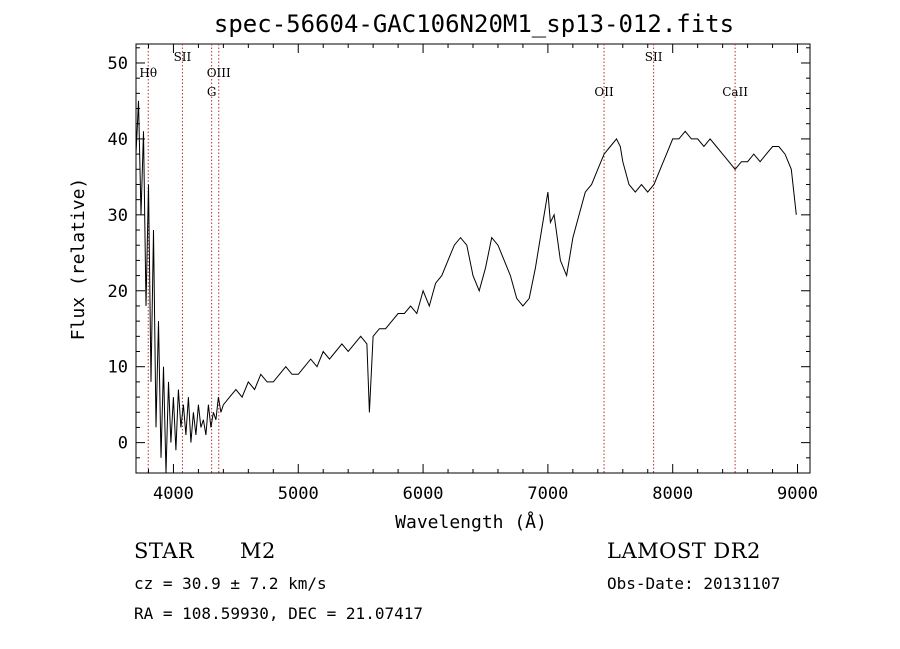 The height and width of the screenshot is (649, 900). I want to click on coordinates: RA = 108.59930, DEC = 21.07417, so click(278, 613).